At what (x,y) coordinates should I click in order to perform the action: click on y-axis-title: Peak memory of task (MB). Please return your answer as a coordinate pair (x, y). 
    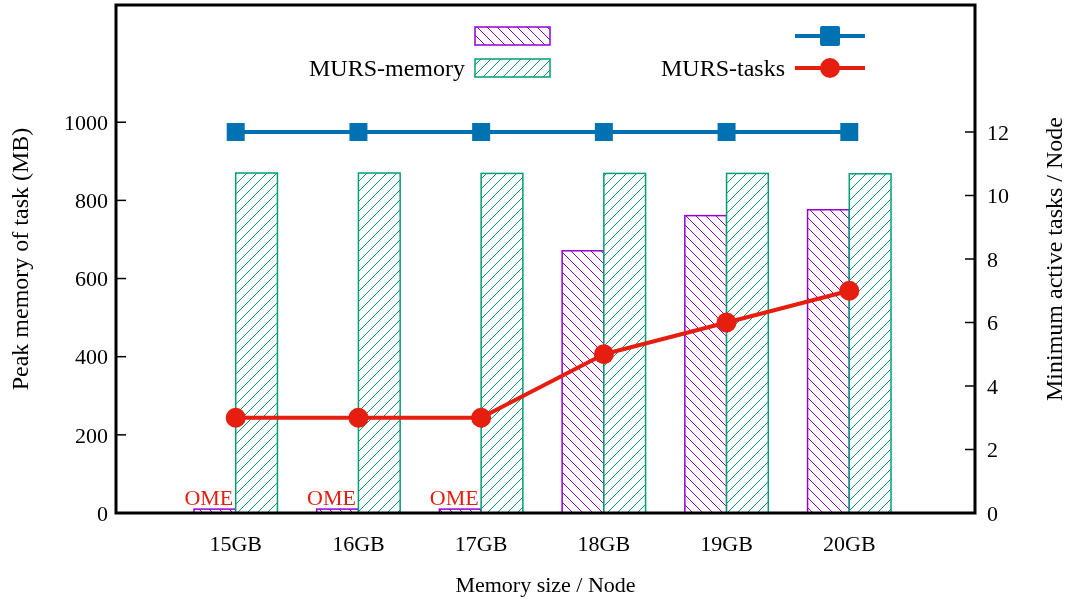
    Looking at the image, I should click on (20, 259).